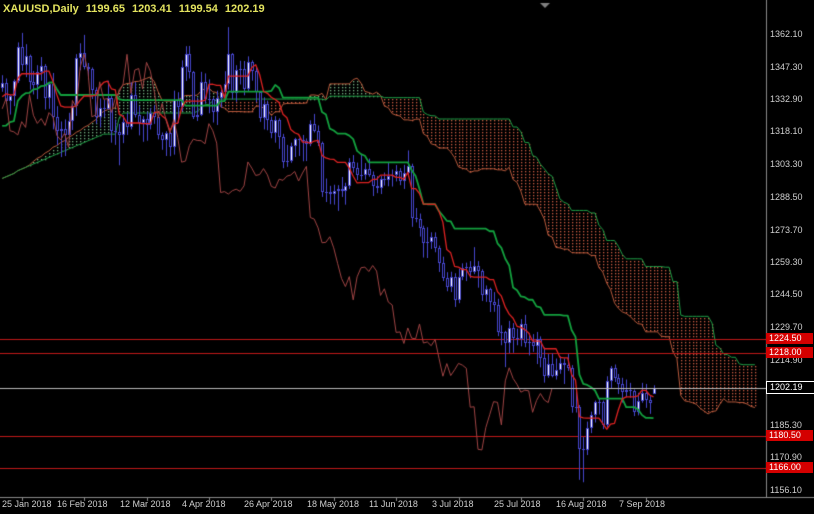 This screenshot has width=814, height=514. I want to click on price-tick-label: 1288.50, so click(786, 196).